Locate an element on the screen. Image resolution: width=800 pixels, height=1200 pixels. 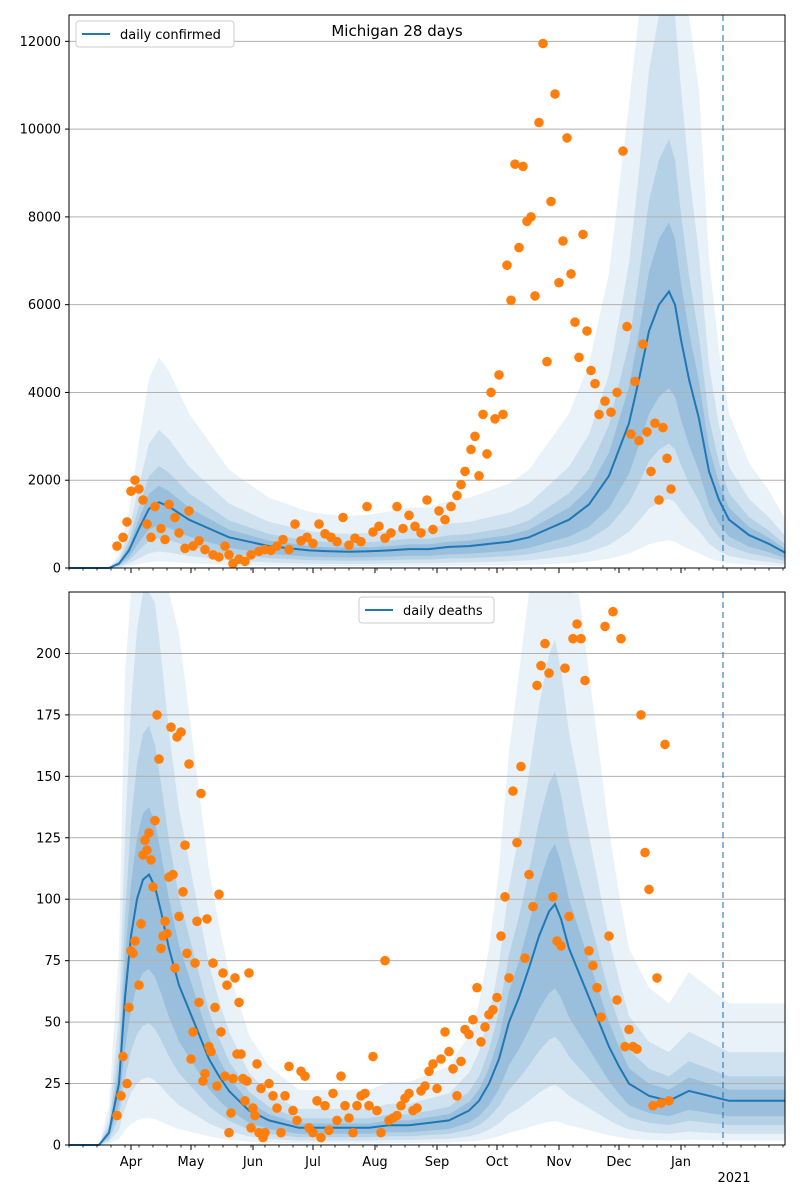
top-y-tick-label: 2000 is located at coordinates (44, 481).